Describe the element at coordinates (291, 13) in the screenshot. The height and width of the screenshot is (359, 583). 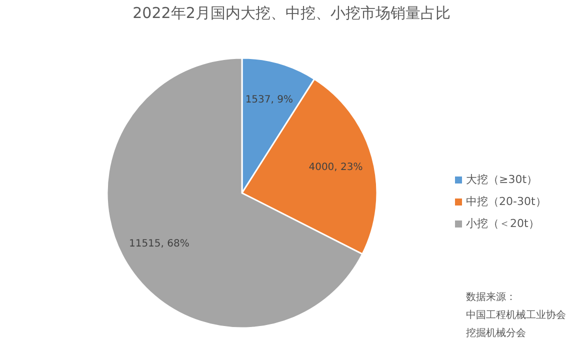
I see `chart-title: 2022年2月国内大挖、中挖、小挖市场销量占比` at that location.